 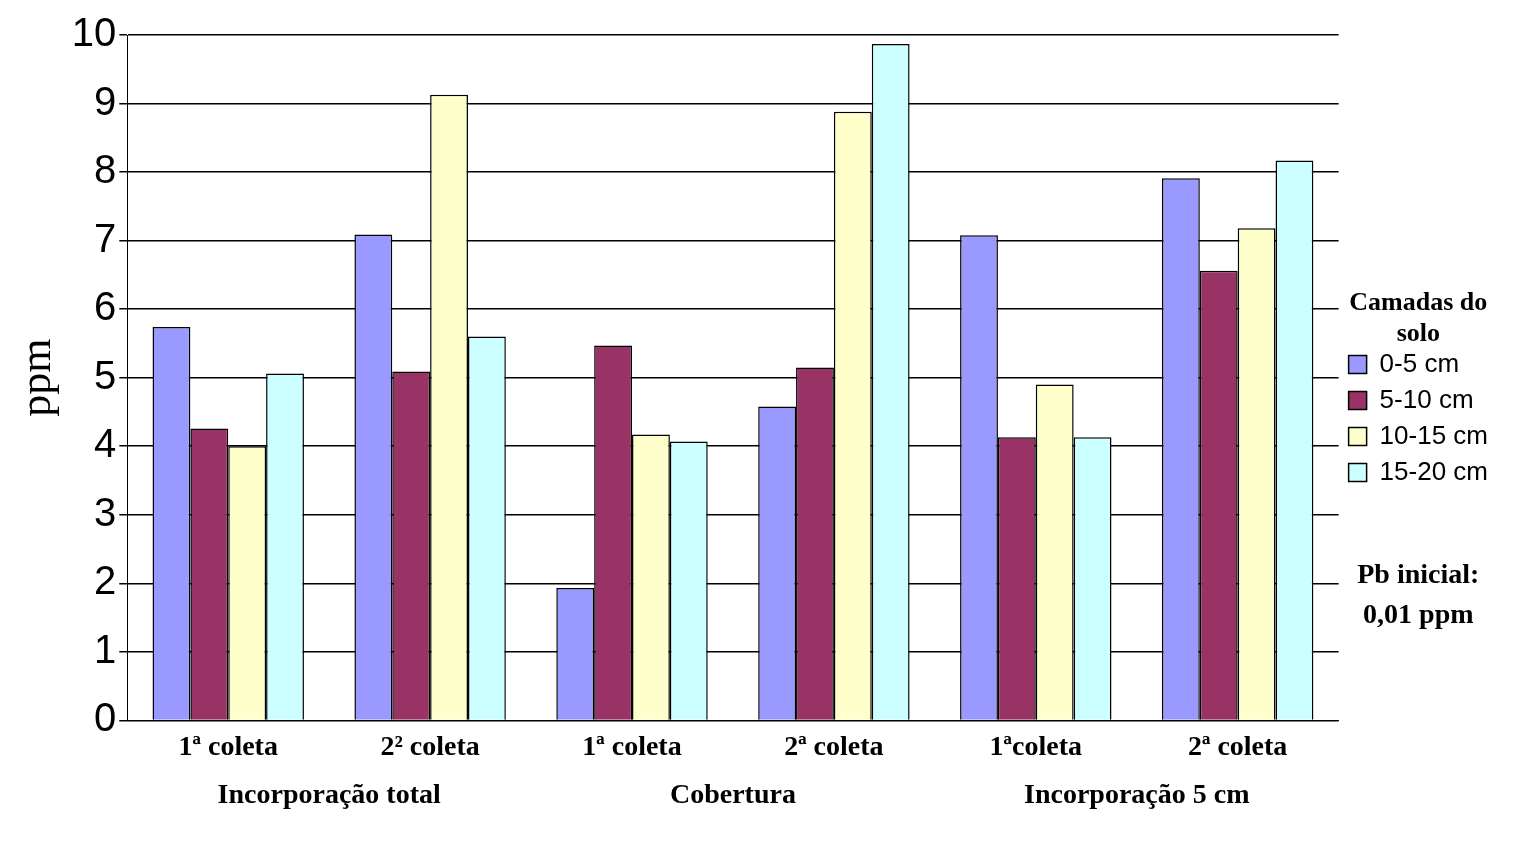 What do you see at coordinates (105, 237) in the screenshot?
I see `y-tick-label: 7` at bounding box center [105, 237].